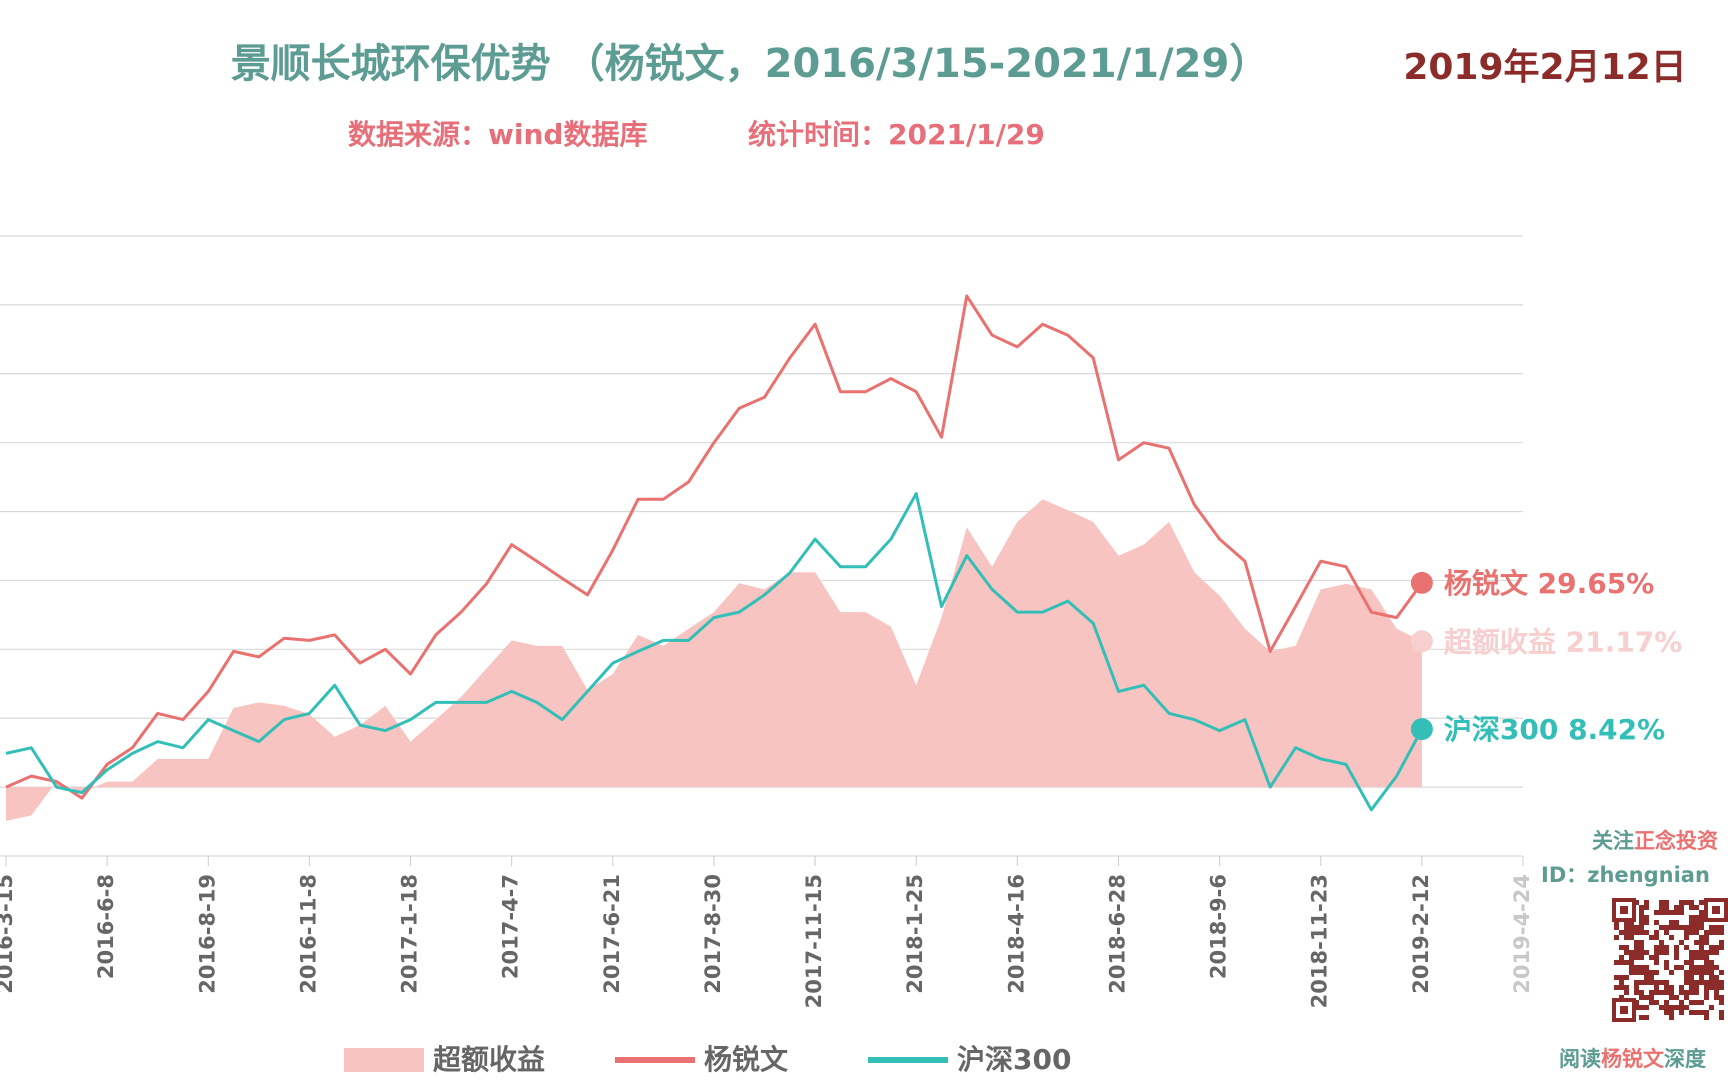  I want to click on end-label-value: 29.65%, so click(1596, 583).